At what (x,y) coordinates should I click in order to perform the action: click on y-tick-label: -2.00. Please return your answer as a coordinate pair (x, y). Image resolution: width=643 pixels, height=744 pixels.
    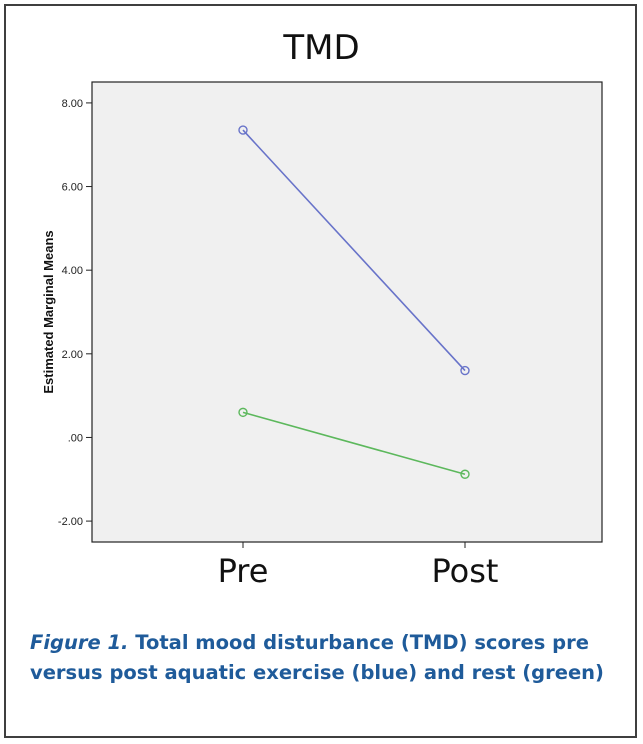
    Looking at the image, I should click on (70, 522).